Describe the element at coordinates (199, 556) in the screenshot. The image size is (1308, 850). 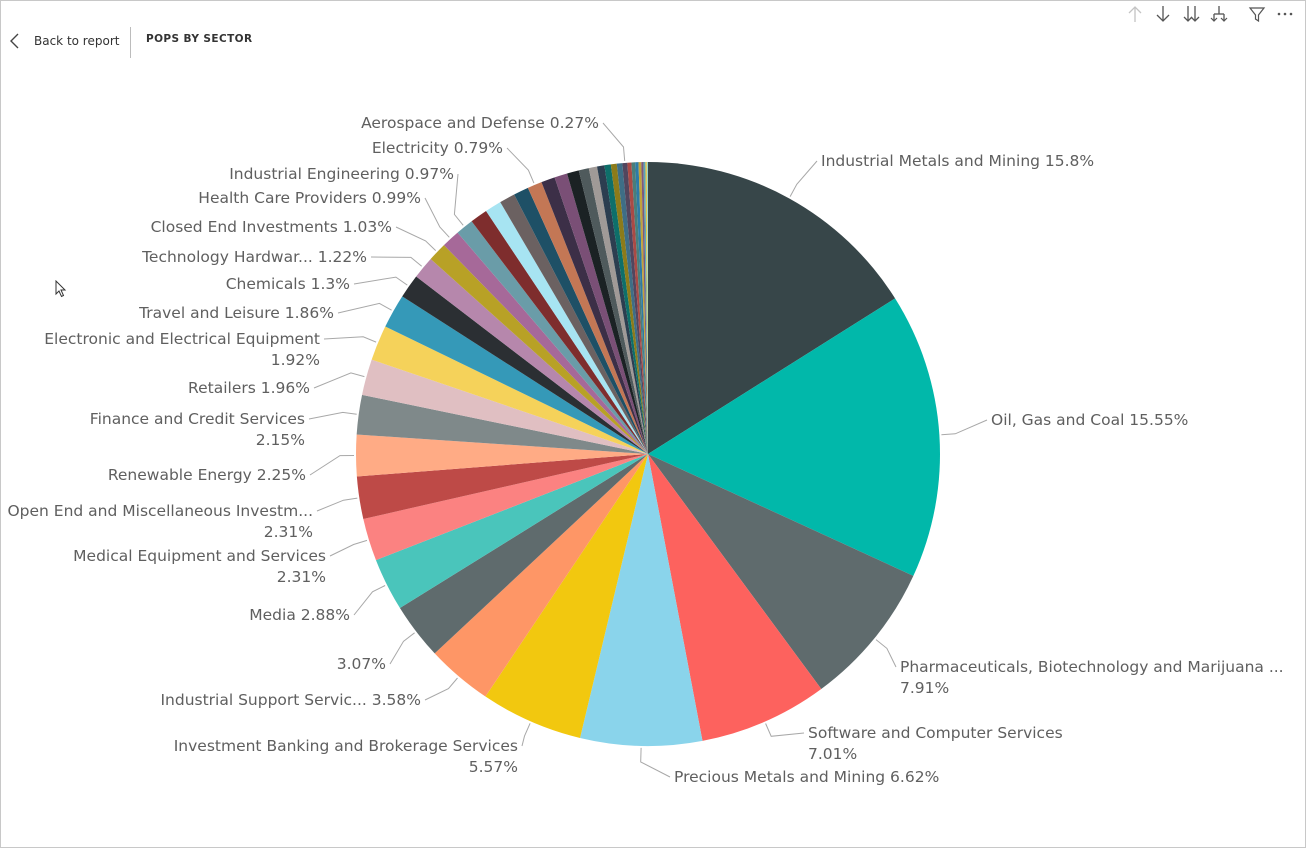
I see `data-label: Medical Equipment and Services` at that location.